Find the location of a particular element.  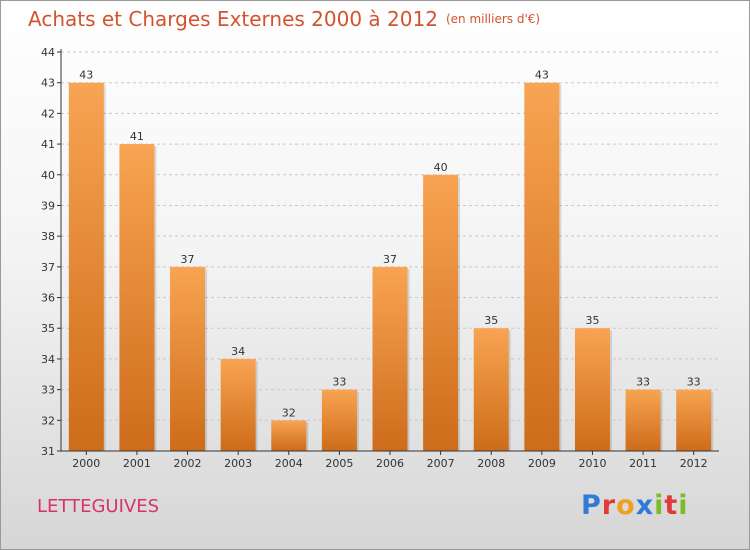

y-tick-label: 32 is located at coordinates (48, 420).